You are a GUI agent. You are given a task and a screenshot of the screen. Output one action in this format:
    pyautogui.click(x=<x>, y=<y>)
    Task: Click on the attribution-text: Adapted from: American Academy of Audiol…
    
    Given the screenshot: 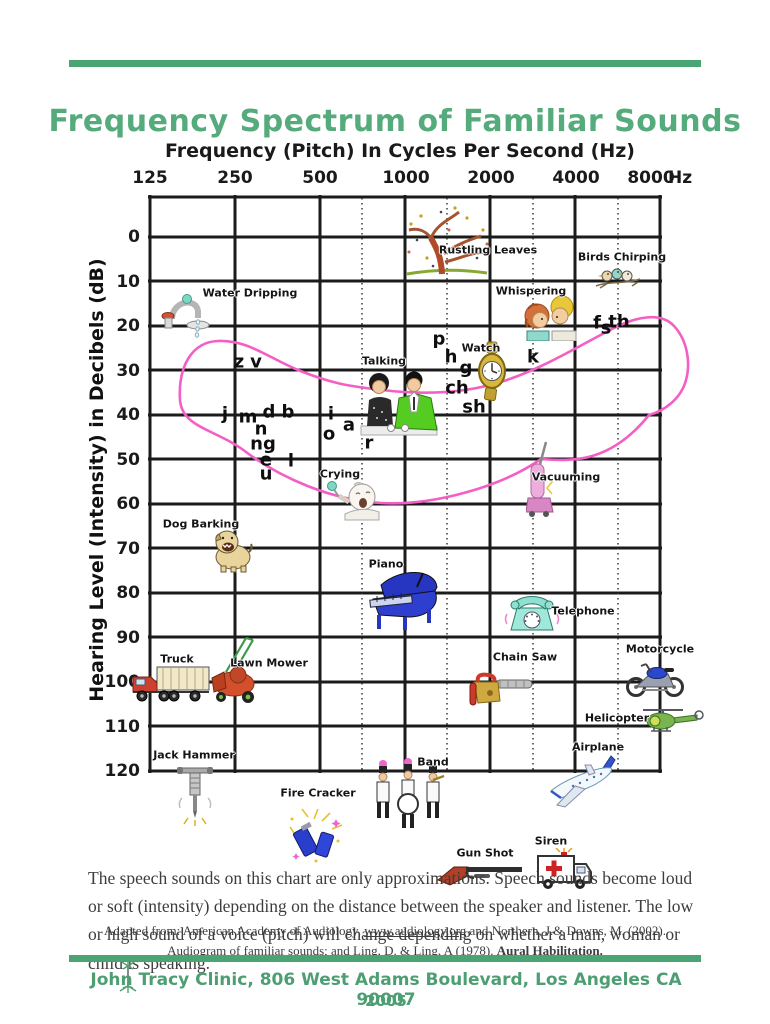 What is the action you would take?
    pyautogui.click(x=234, y=930)
    